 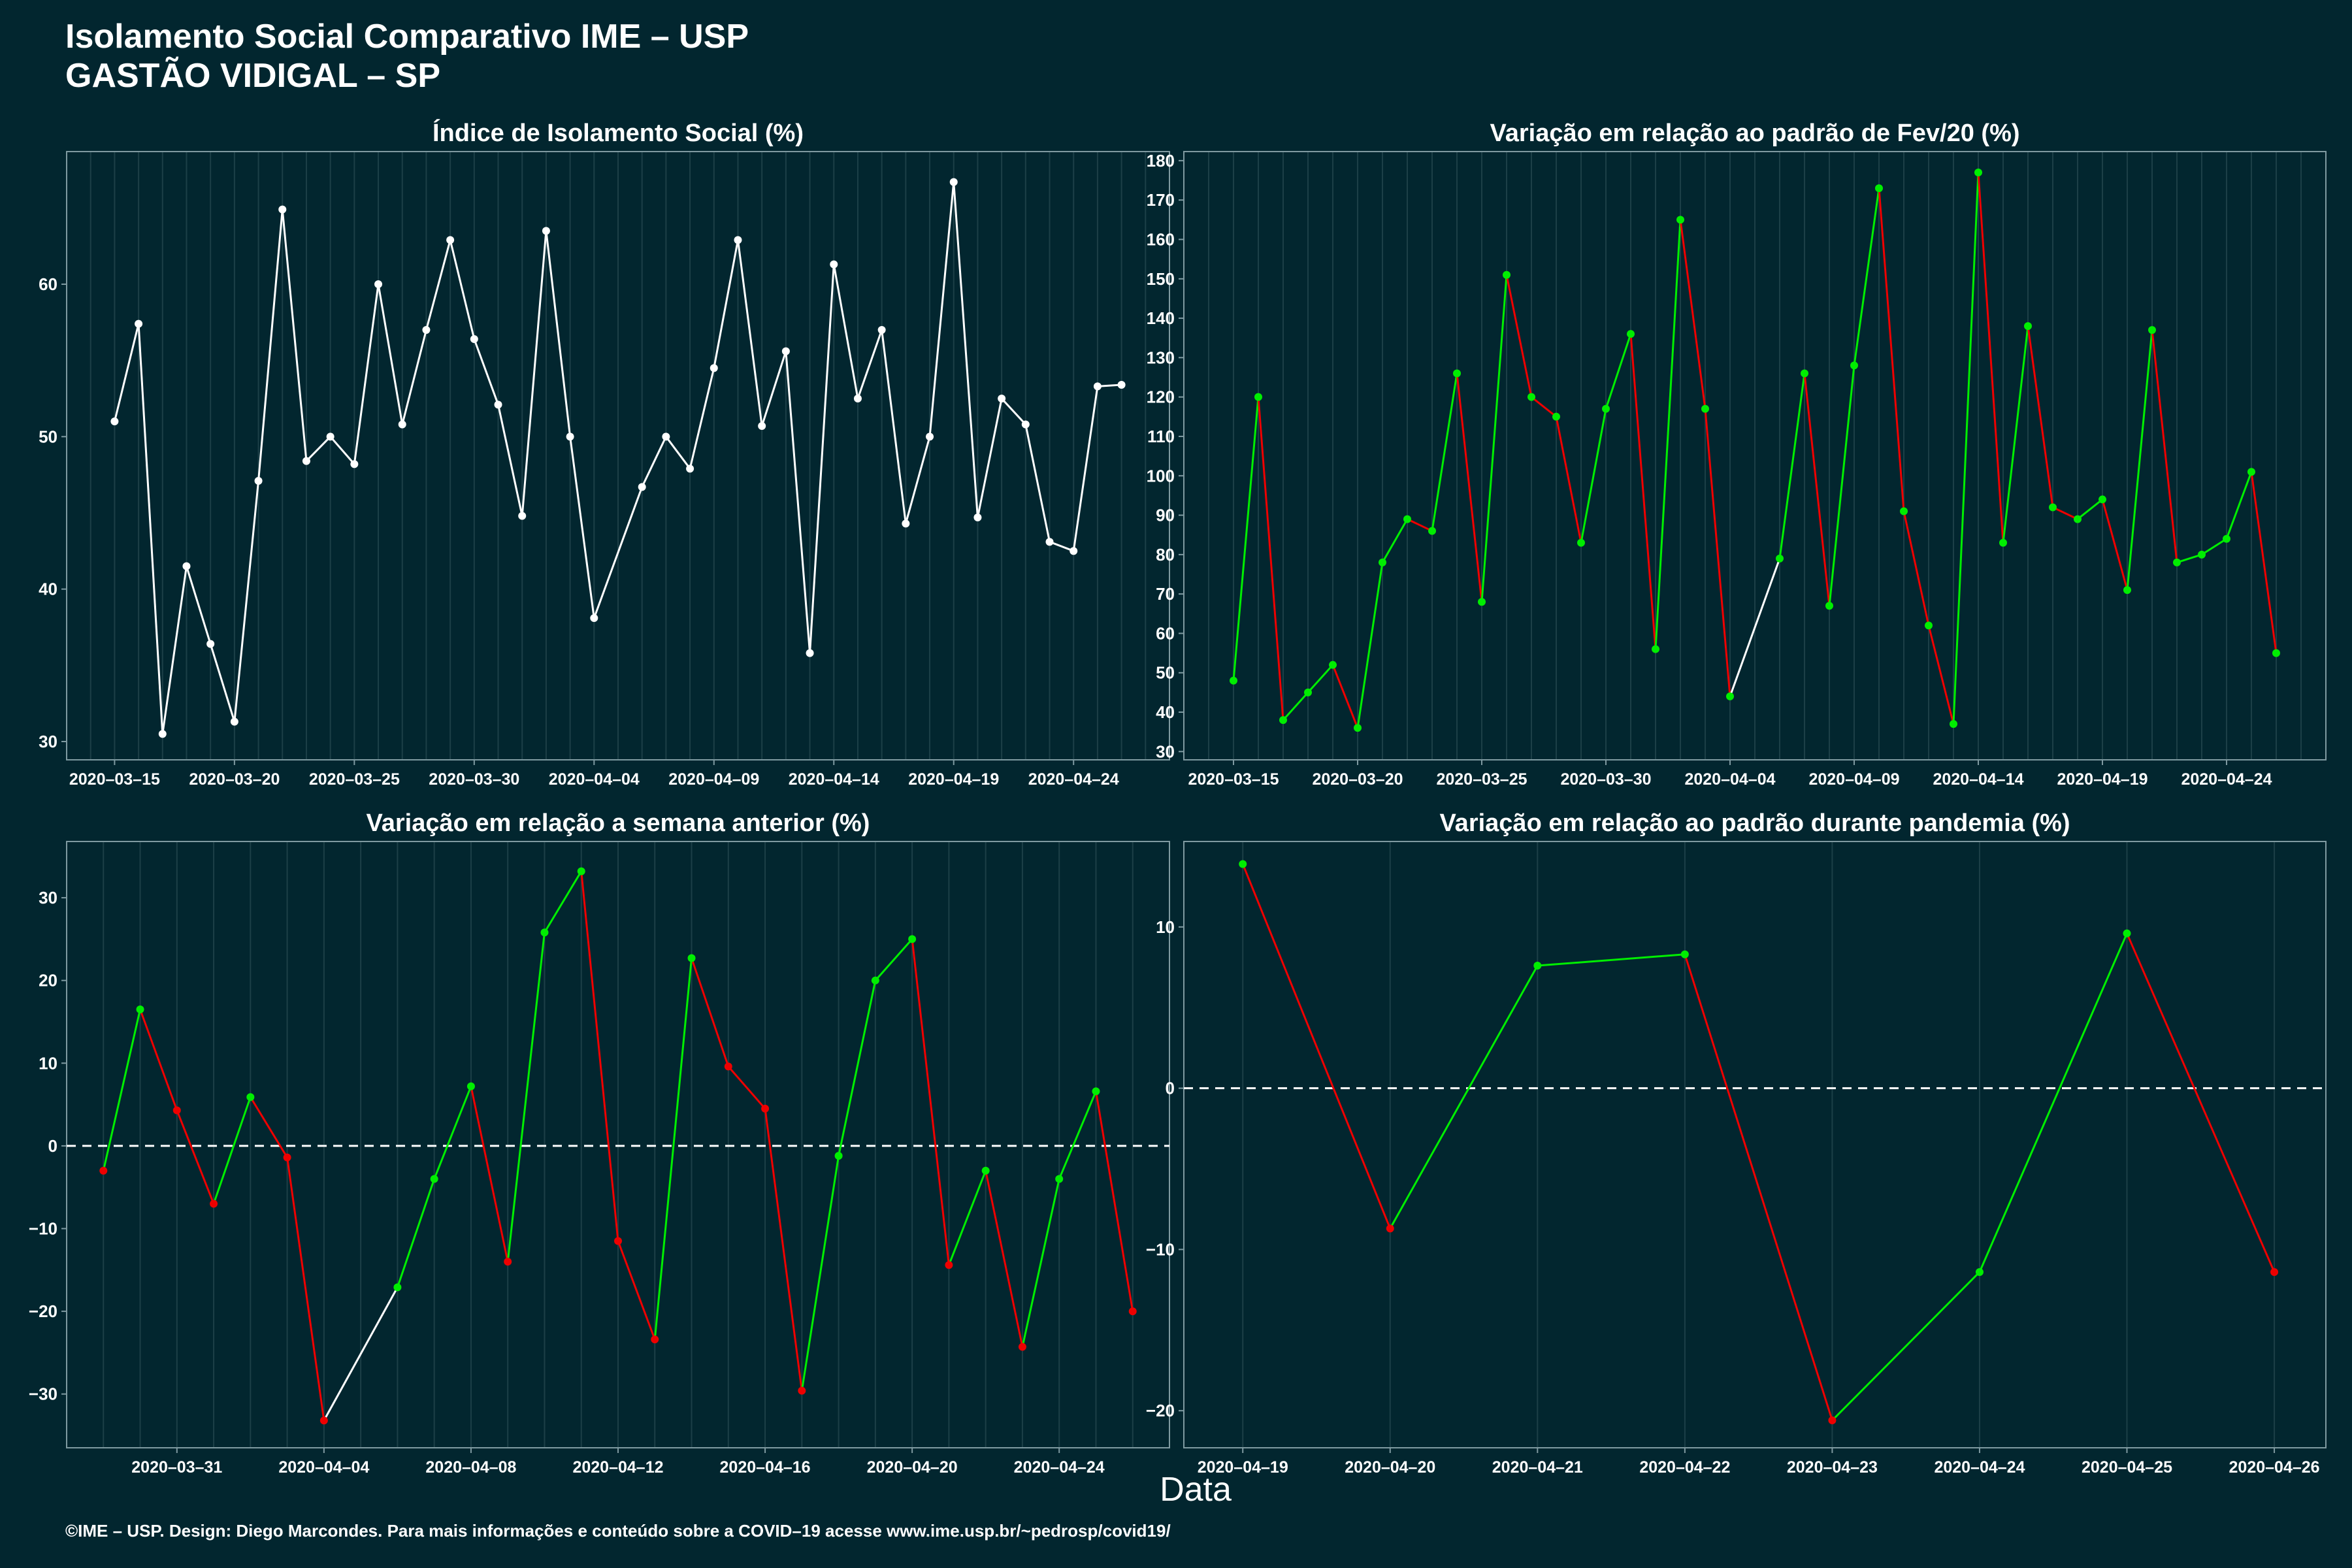 What do you see at coordinates (1165, 712) in the screenshot?
I see `y-tick-label: 40` at bounding box center [1165, 712].